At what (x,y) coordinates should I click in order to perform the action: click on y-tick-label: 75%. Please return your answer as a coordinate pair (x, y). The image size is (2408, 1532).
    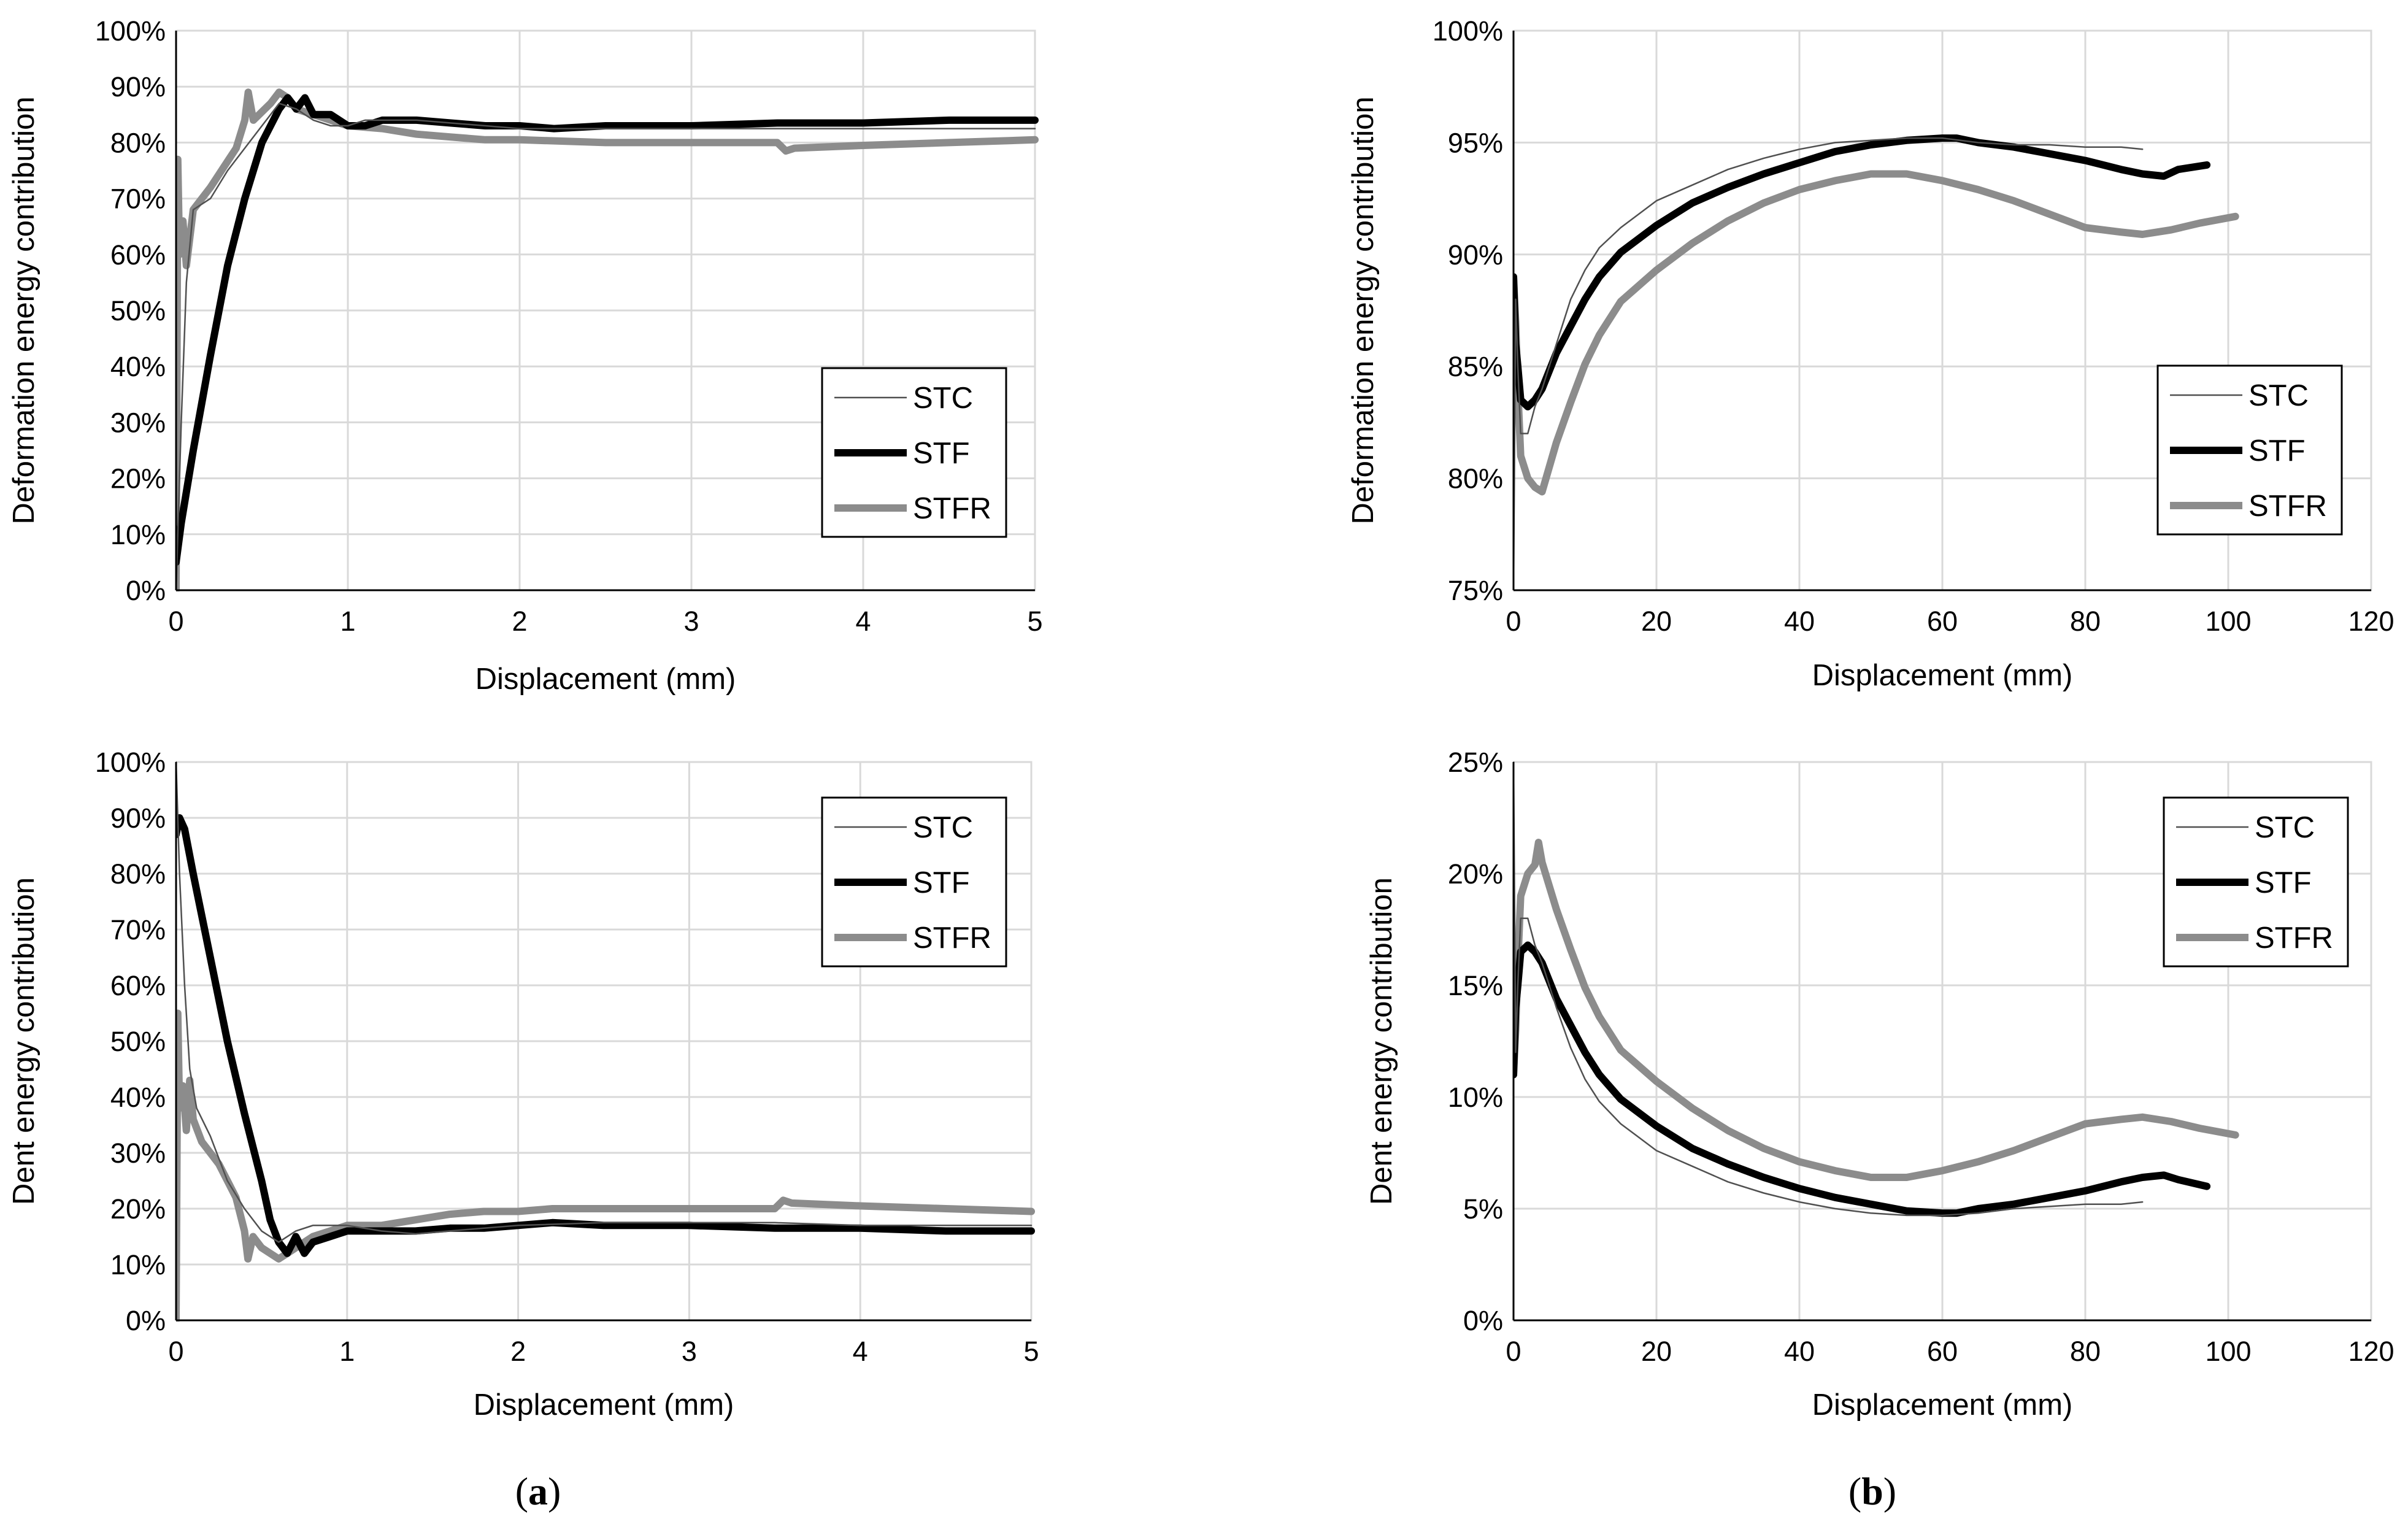
    Looking at the image, I should click on (1475, 590).